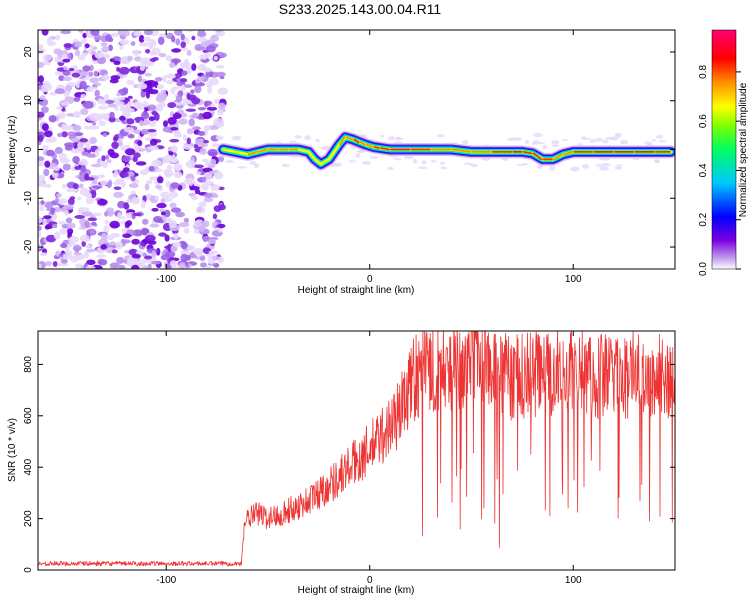 The height and width of the screenshot is (600, 750). Describe the element at coordinates (743, 149) in the screenshot. I see `colorbar-label: Normalized spectral amplitude` at that location.